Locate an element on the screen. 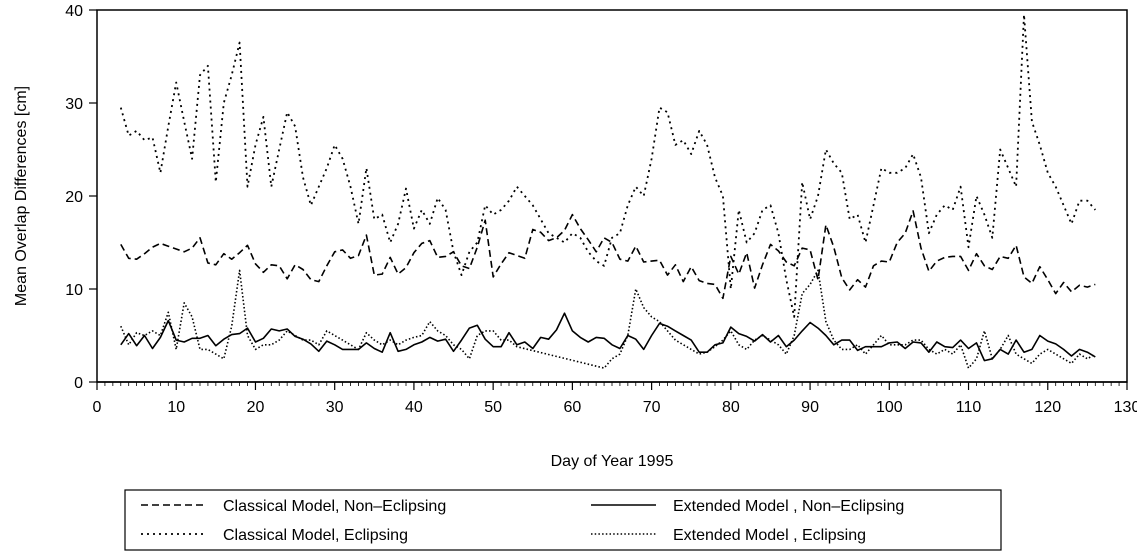 This screenshot has height=556, width=1137. legend-box is located at coordinates (563, 520).